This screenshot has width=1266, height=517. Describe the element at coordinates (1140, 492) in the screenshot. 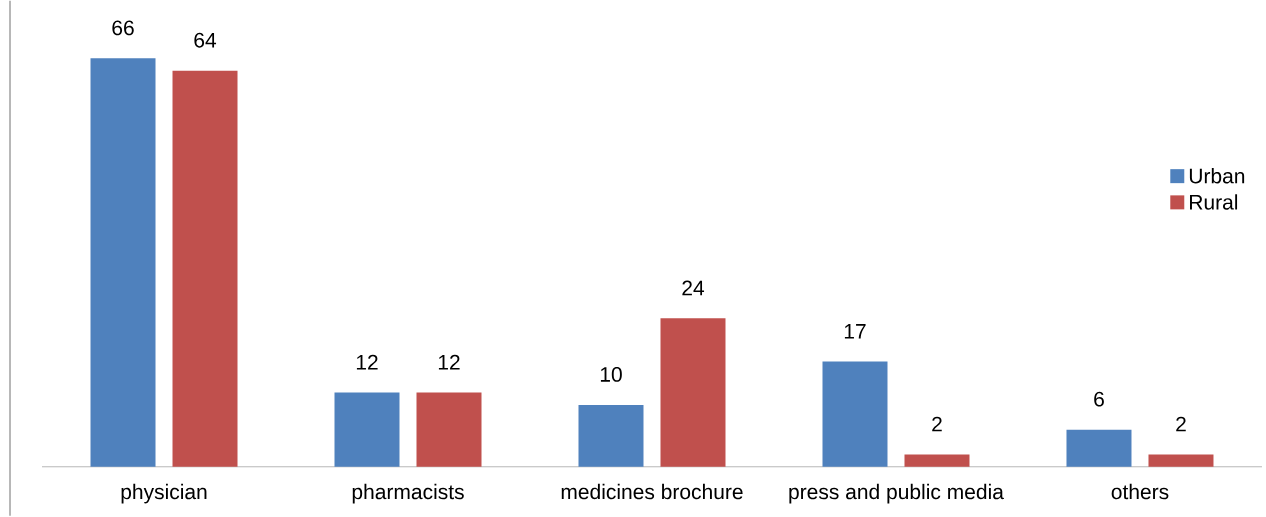

I see `x-tick-label: others` at that location.